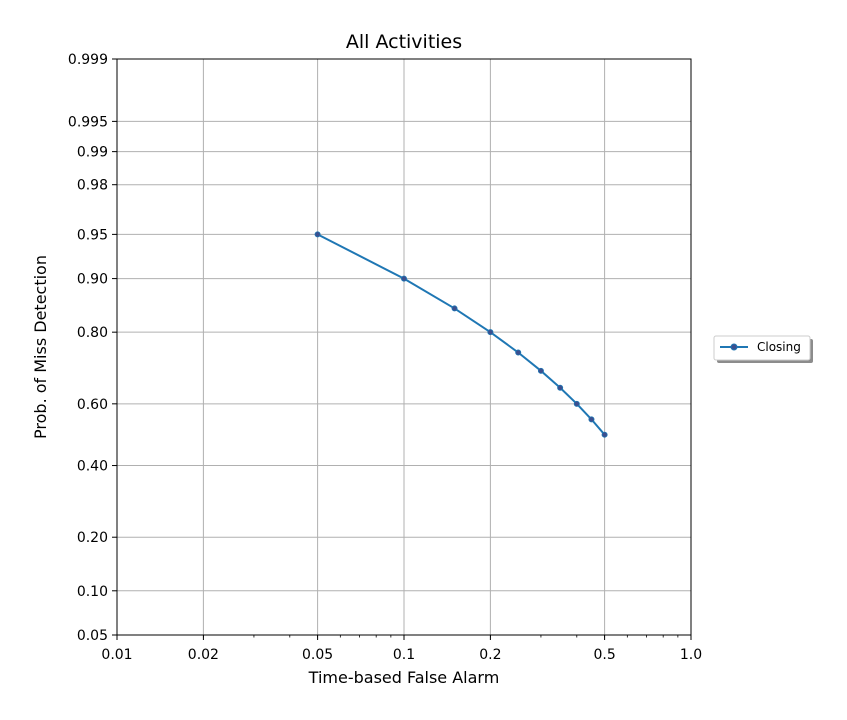 The width and height of the screenshot is (847, 720). I want to click on series-line-closing, so click(461, 334).